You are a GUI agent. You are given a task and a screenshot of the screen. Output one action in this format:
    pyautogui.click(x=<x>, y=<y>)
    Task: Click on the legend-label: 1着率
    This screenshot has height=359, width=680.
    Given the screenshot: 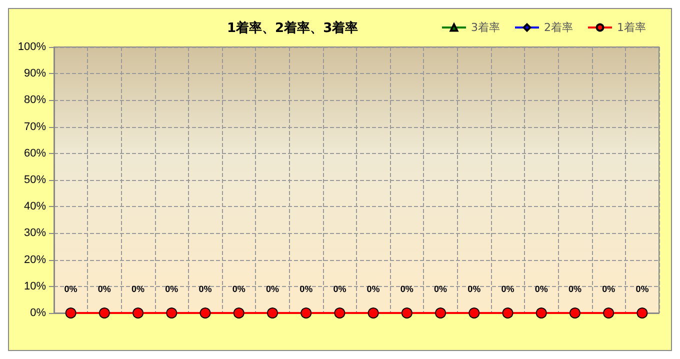 What is the action you would take?
    pyautogui.click(x=631, y=27)
    